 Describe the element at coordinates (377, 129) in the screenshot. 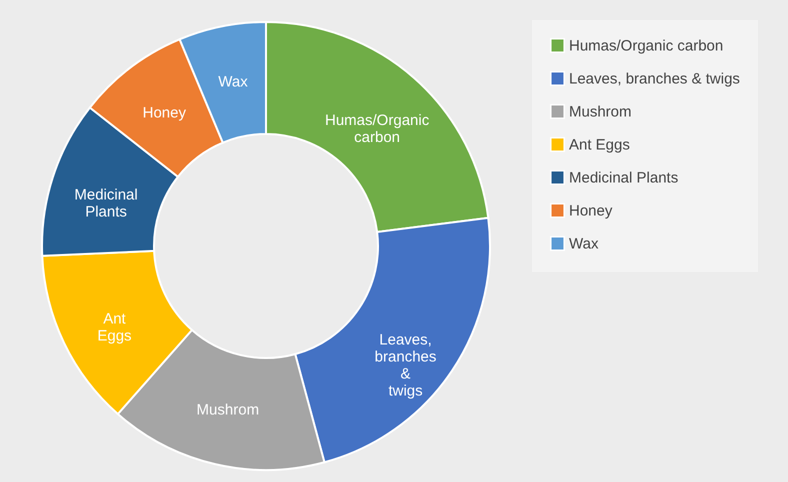

I see `slice-label: Humas/Organic carbon` at that location.